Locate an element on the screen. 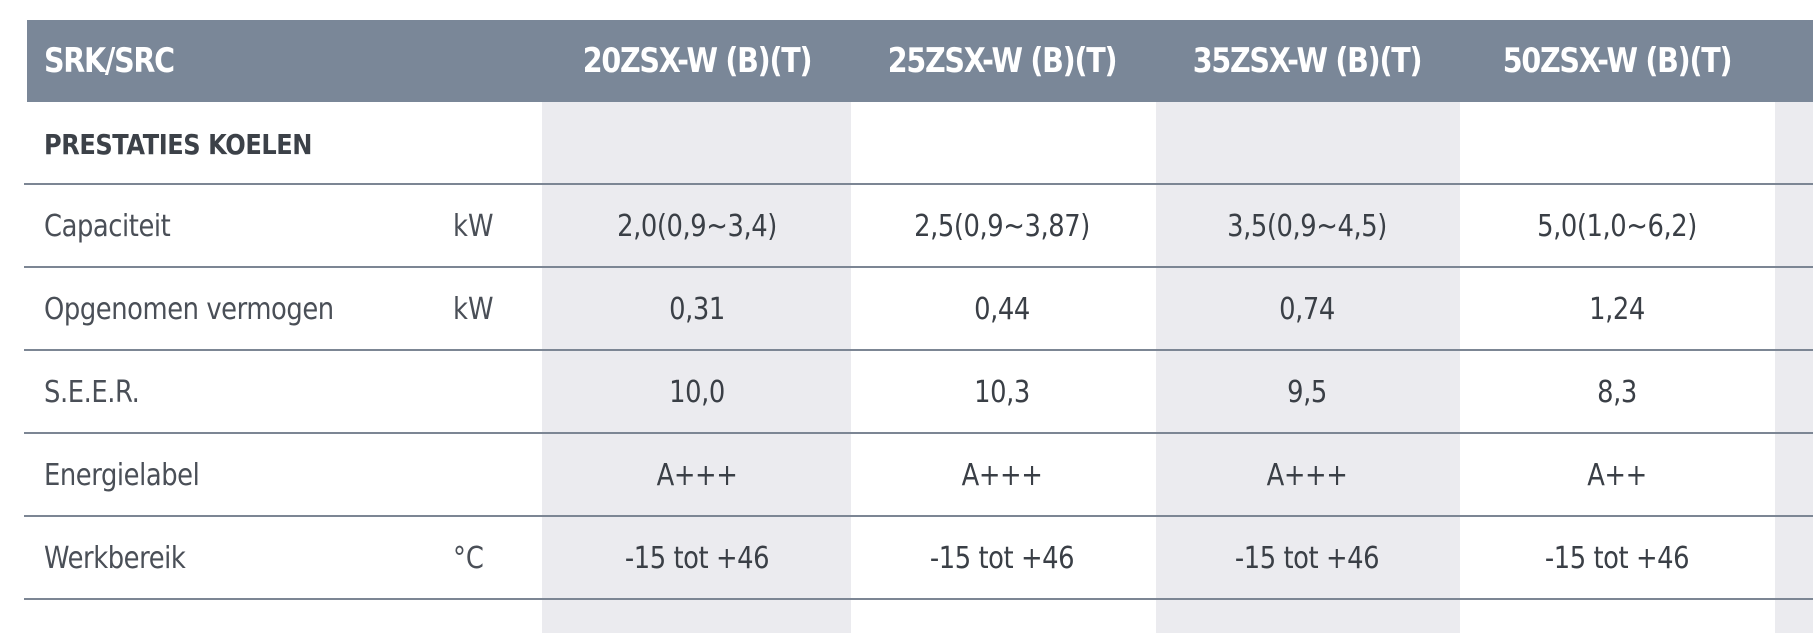 This screenshot has height=633, width=1813. table-header-bar is located at coordinates (920, 61).